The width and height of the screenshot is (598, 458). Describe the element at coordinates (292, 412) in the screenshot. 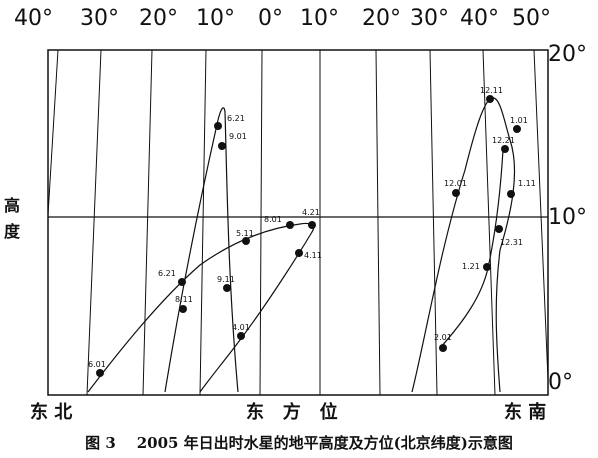

I see `direction-azimuth: 东 方 位` at that location.